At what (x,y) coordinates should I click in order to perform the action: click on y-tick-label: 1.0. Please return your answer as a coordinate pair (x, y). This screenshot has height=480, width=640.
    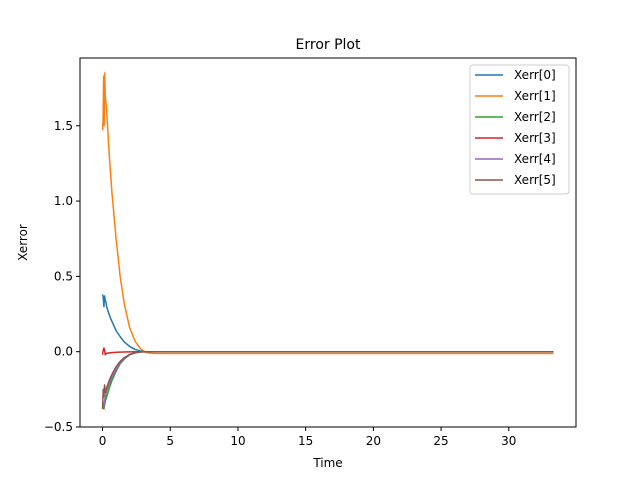
    Looking at the image, I should click on (63, 201).